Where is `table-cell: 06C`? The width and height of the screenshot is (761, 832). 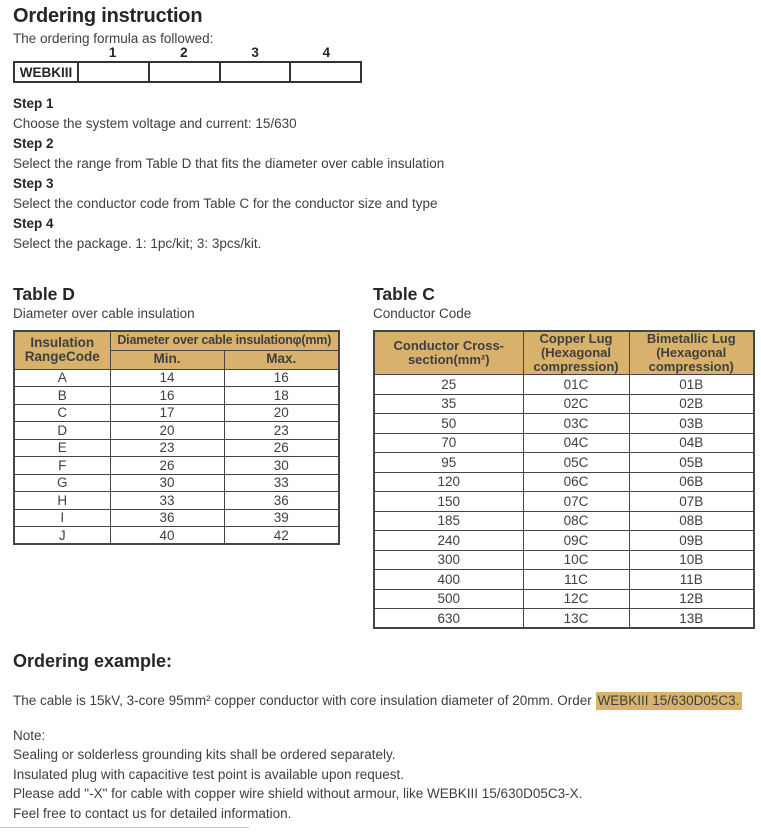 table-cell: 06C is located at coordinates (576, 482).